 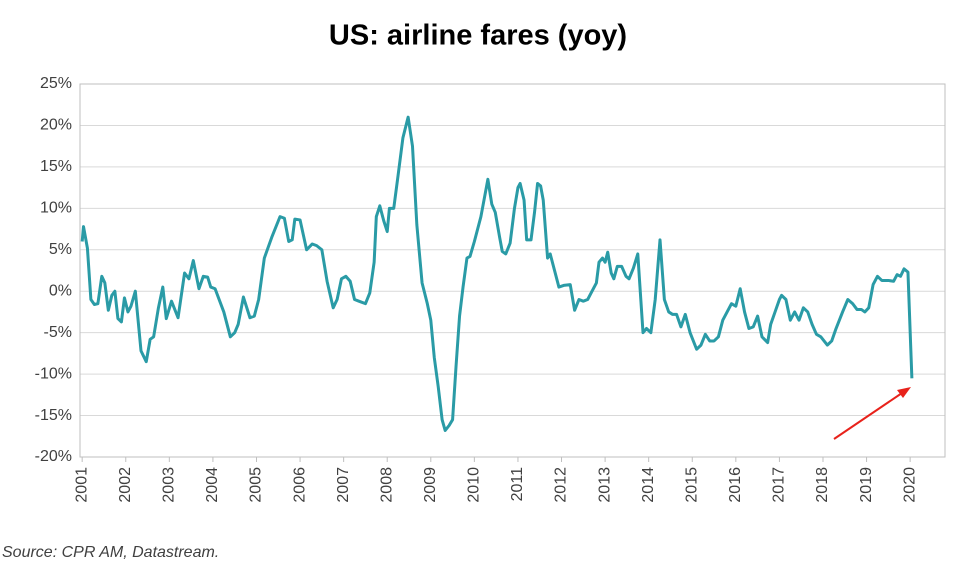 I want to click on y-tick-label: 0%, so click(x=60, y=290).